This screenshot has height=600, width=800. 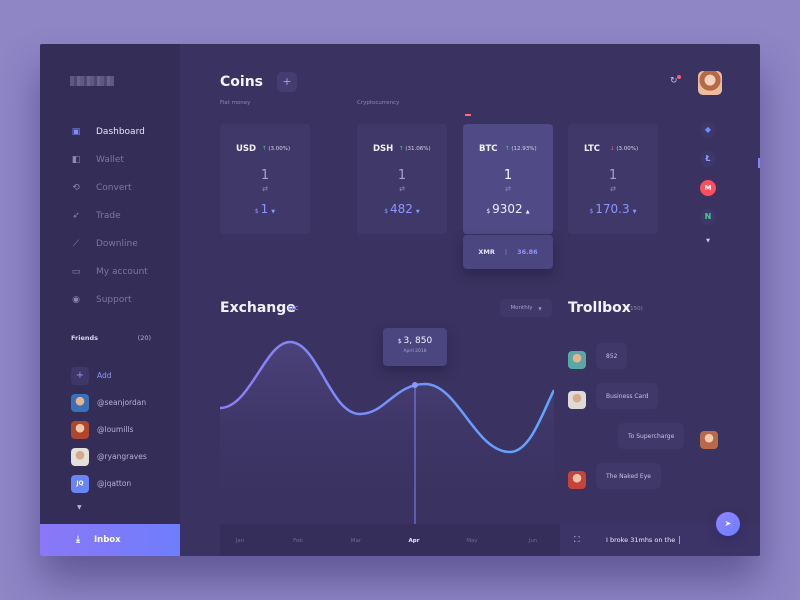 I want to click on exchange-title: Exchange, so click(x=258, y=308).